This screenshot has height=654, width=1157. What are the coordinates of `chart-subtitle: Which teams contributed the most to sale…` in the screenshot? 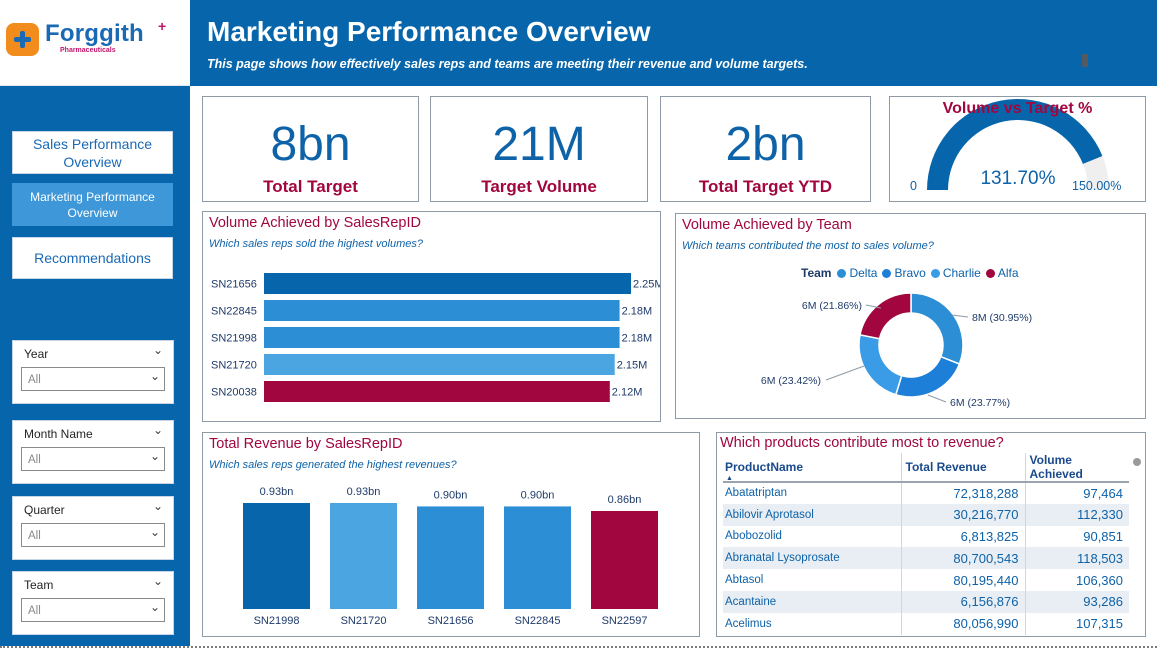 It's located at (808, 246).